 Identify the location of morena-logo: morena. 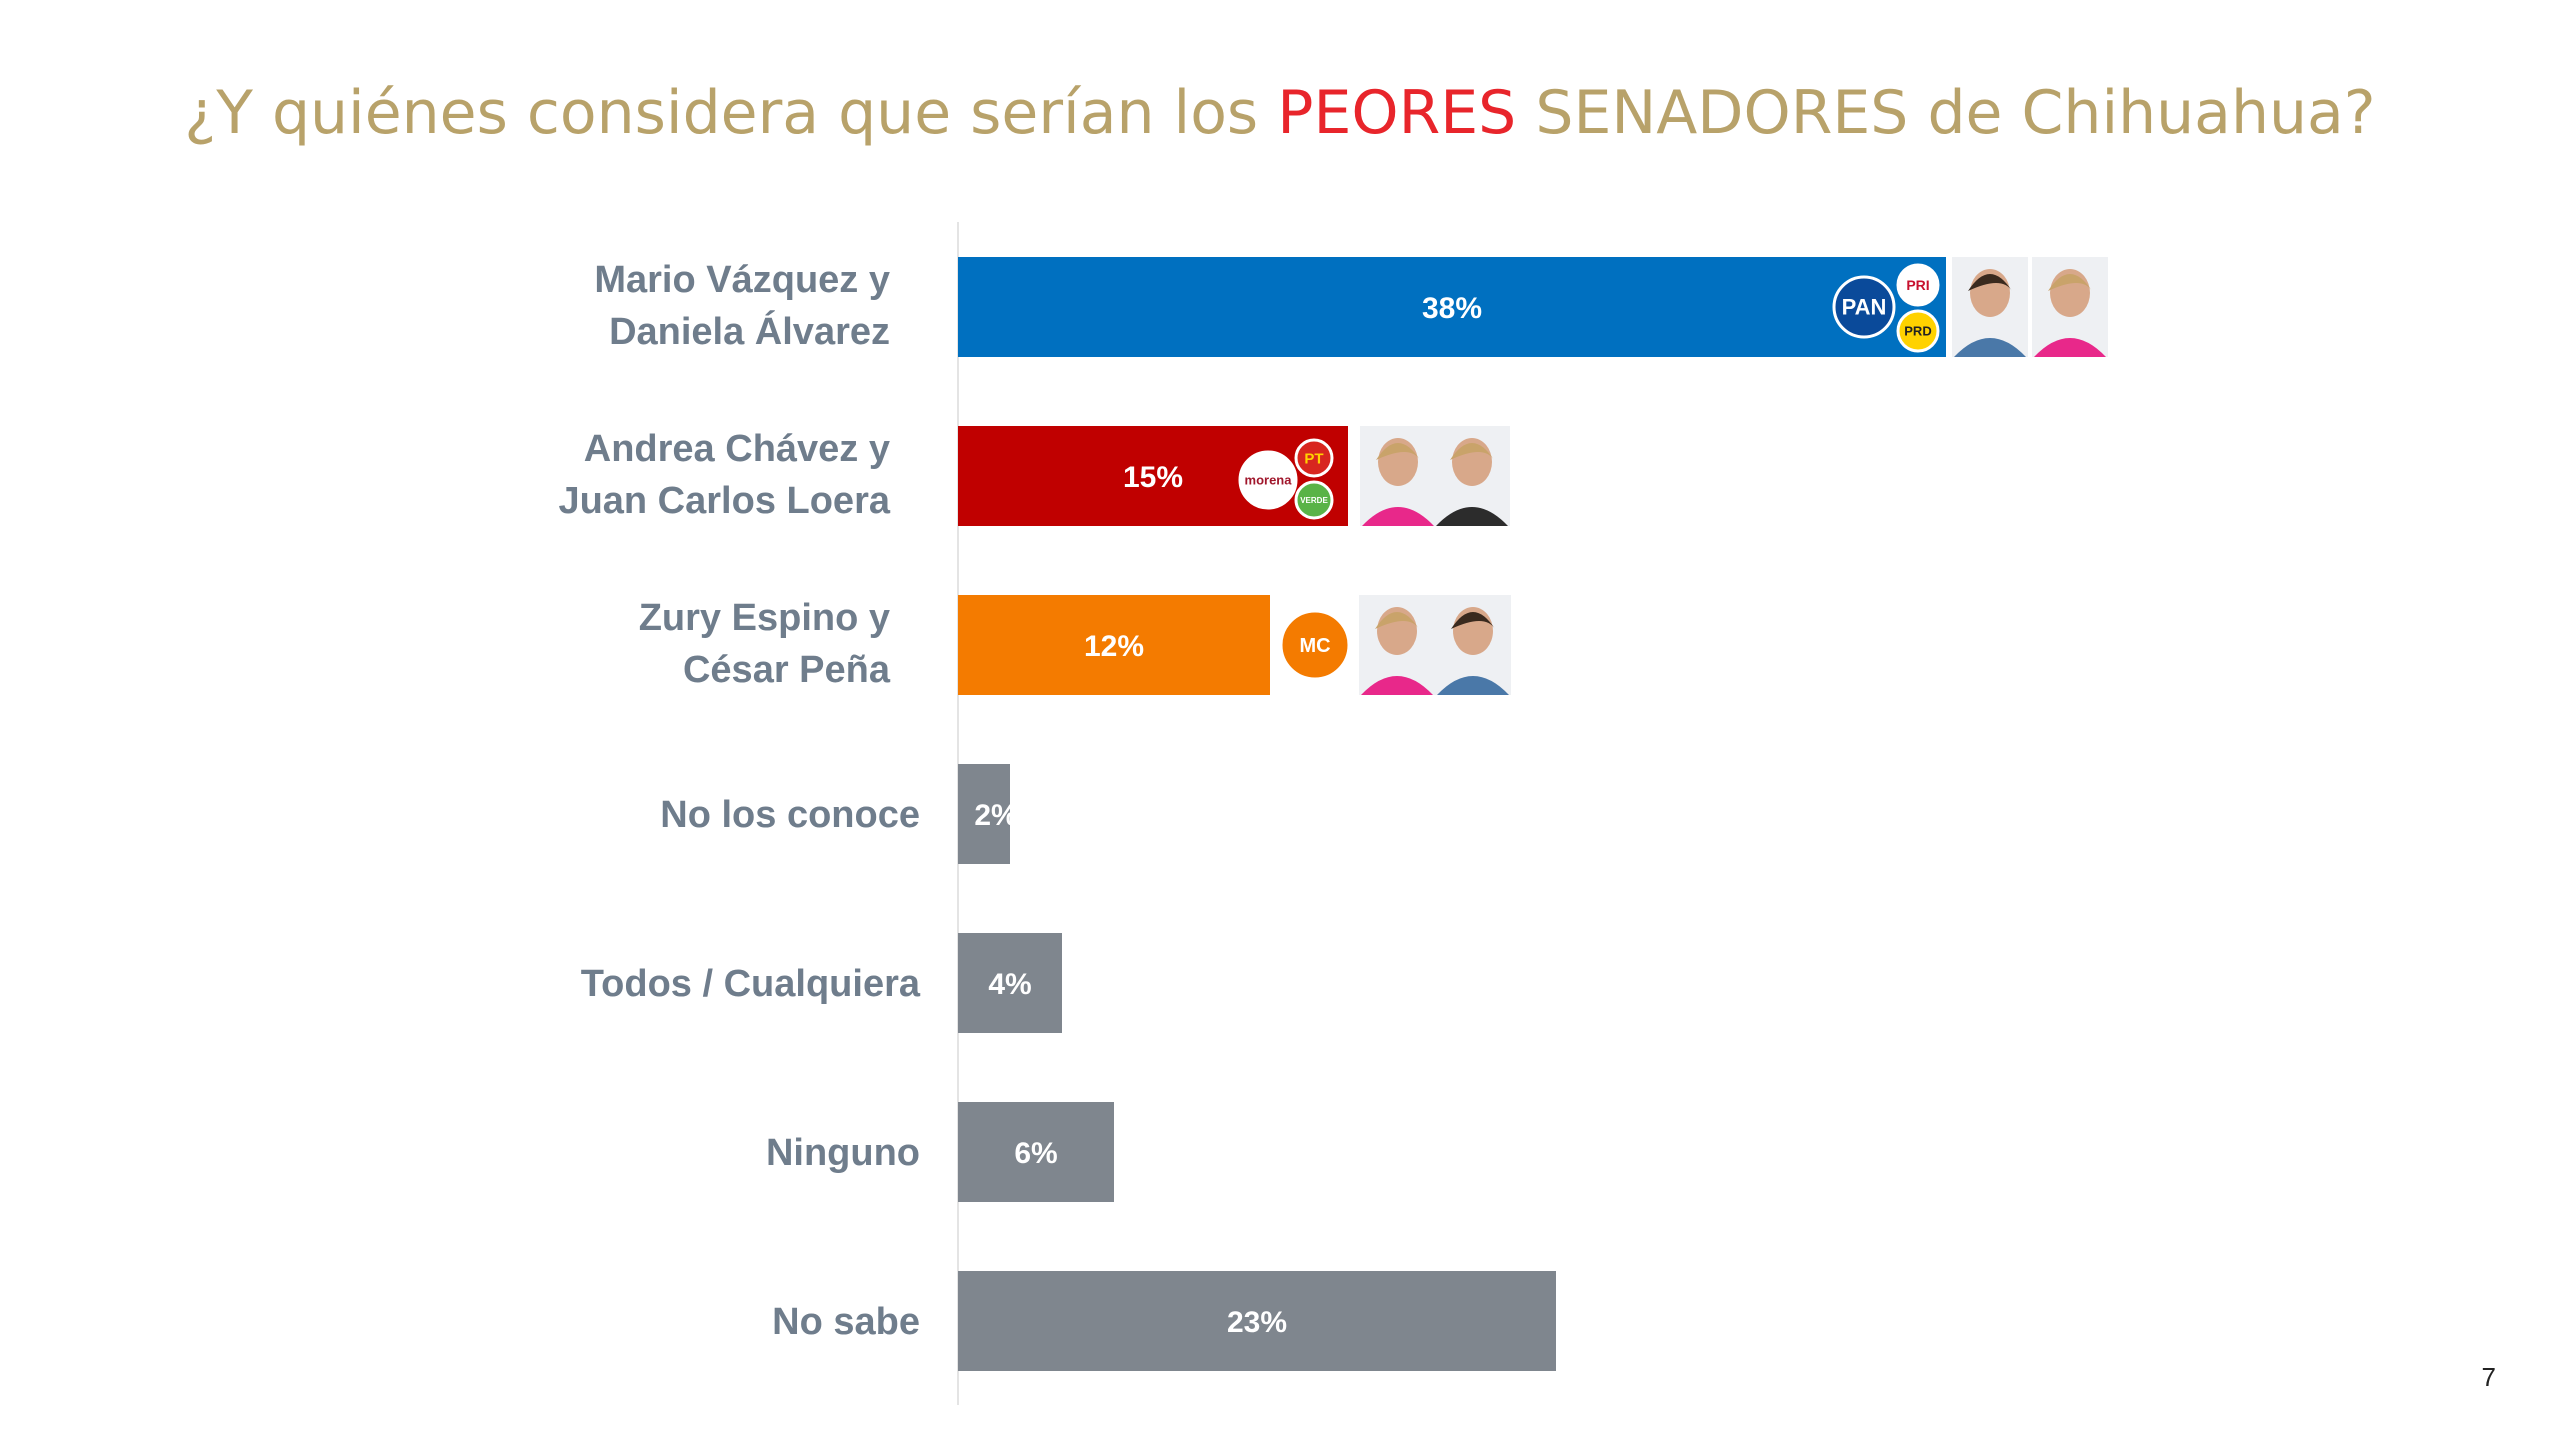
(1268, 480).